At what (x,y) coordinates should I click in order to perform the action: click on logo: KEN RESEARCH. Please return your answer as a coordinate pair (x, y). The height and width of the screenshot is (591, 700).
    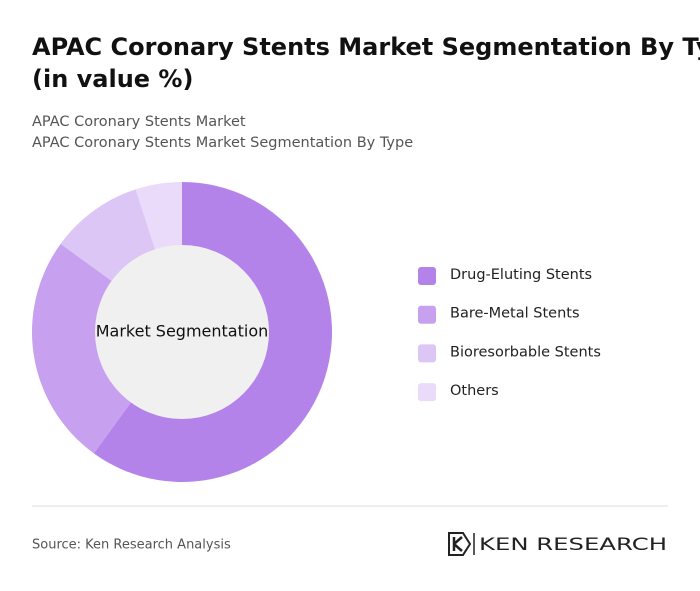
    Looking at the image, I should click on (557, 544).